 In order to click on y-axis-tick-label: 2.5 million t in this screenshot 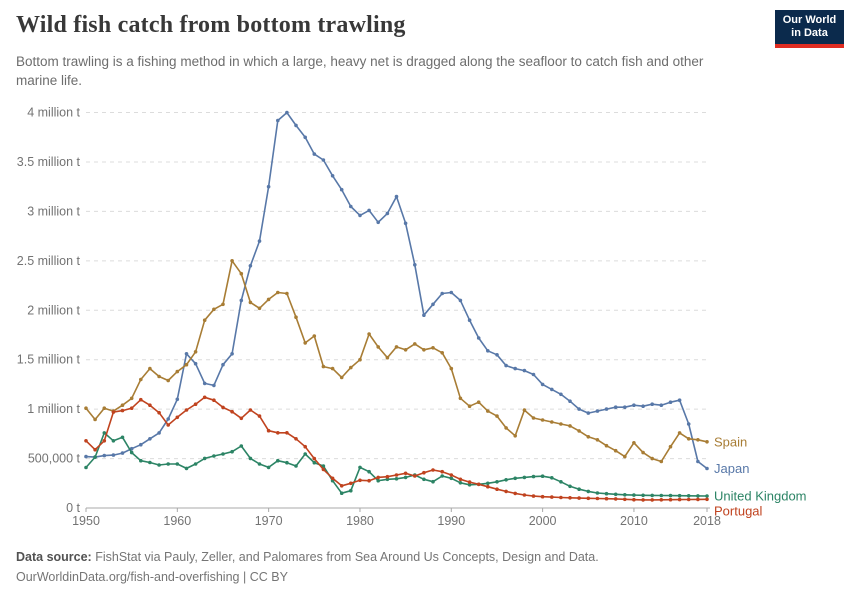, I will do `click(49, 261)`.